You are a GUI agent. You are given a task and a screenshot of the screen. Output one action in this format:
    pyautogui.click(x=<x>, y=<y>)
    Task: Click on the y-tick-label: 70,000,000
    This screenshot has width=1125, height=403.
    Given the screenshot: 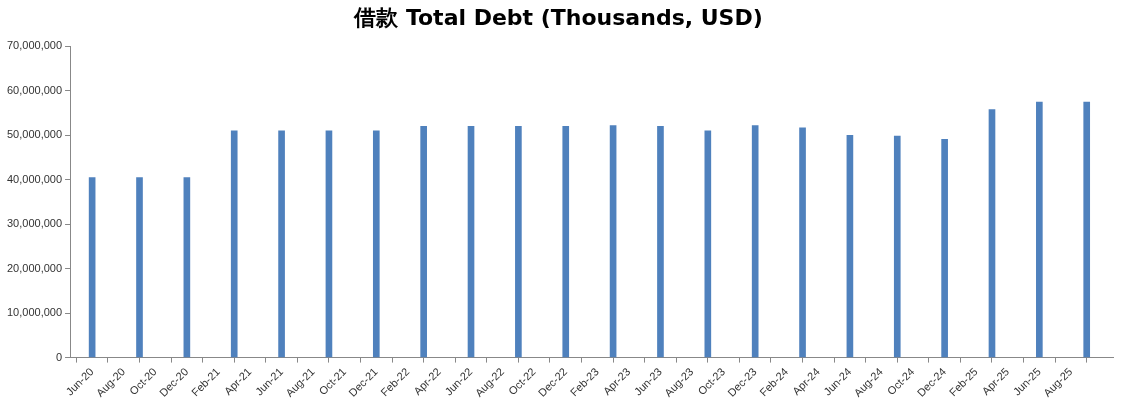 What is the action you would take?
    pyautogui.click(x=34, y=45)
    